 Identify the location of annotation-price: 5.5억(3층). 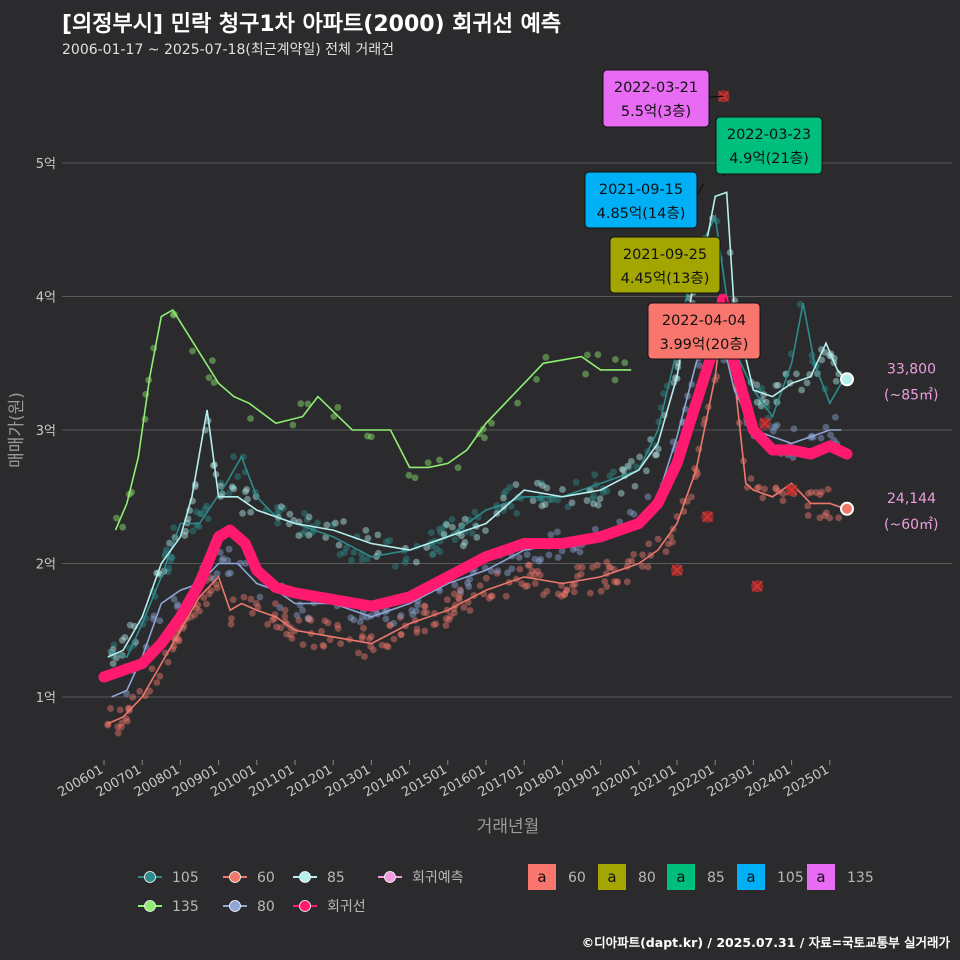
(656, 111).